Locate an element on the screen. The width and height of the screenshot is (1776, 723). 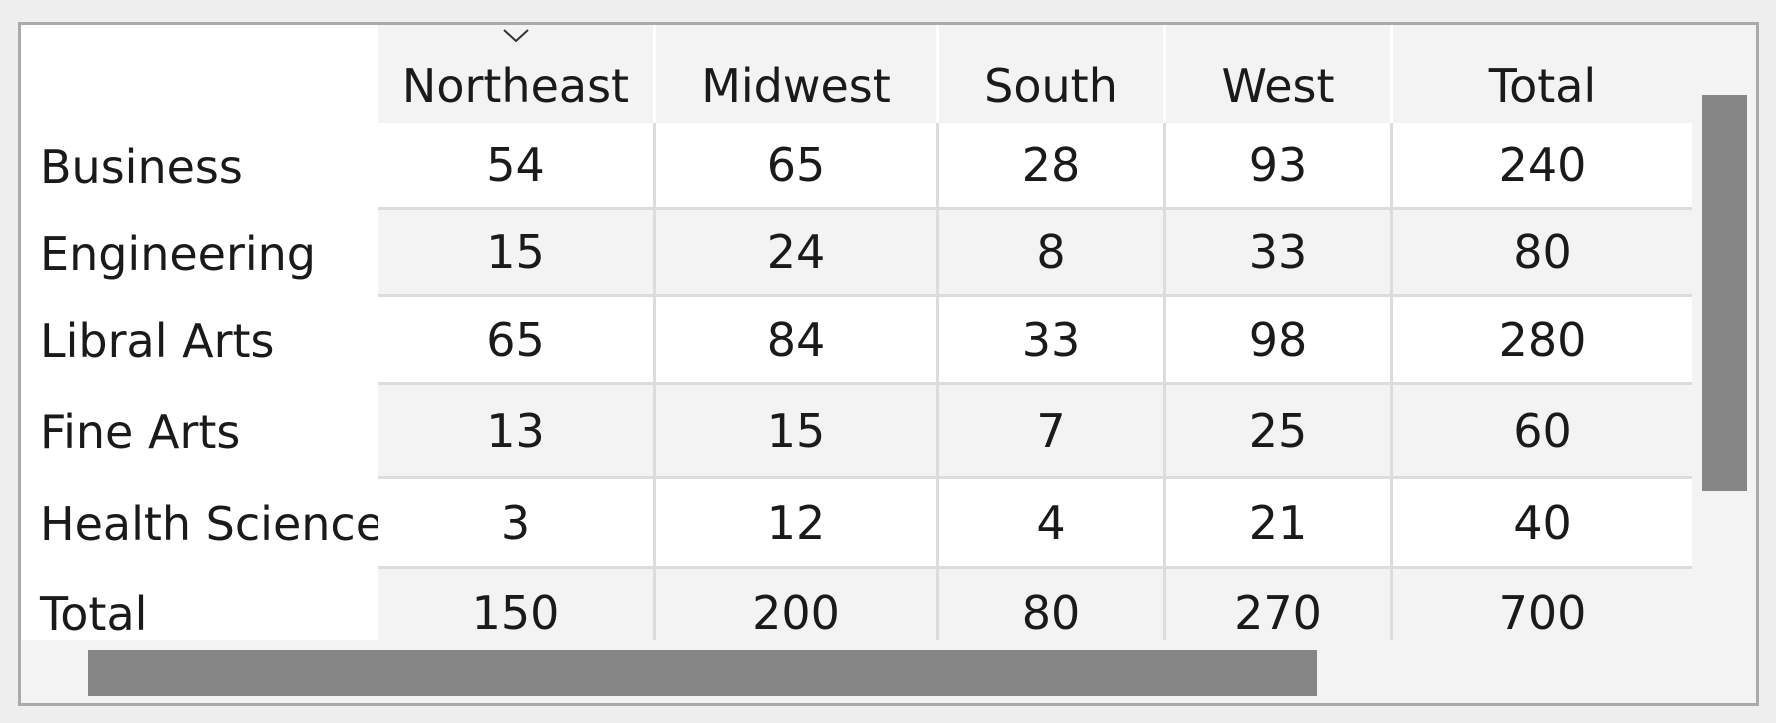
column-header-label: Total is located at coordinates (1542, 86).